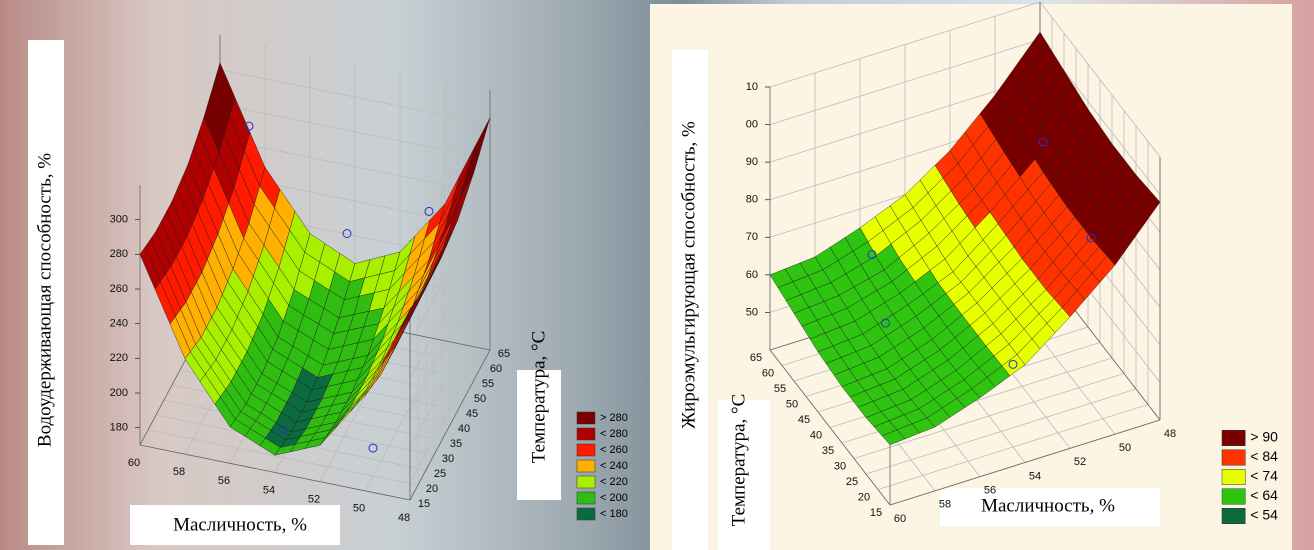  I want to click on legend-label: < 240, so click(614, 466).